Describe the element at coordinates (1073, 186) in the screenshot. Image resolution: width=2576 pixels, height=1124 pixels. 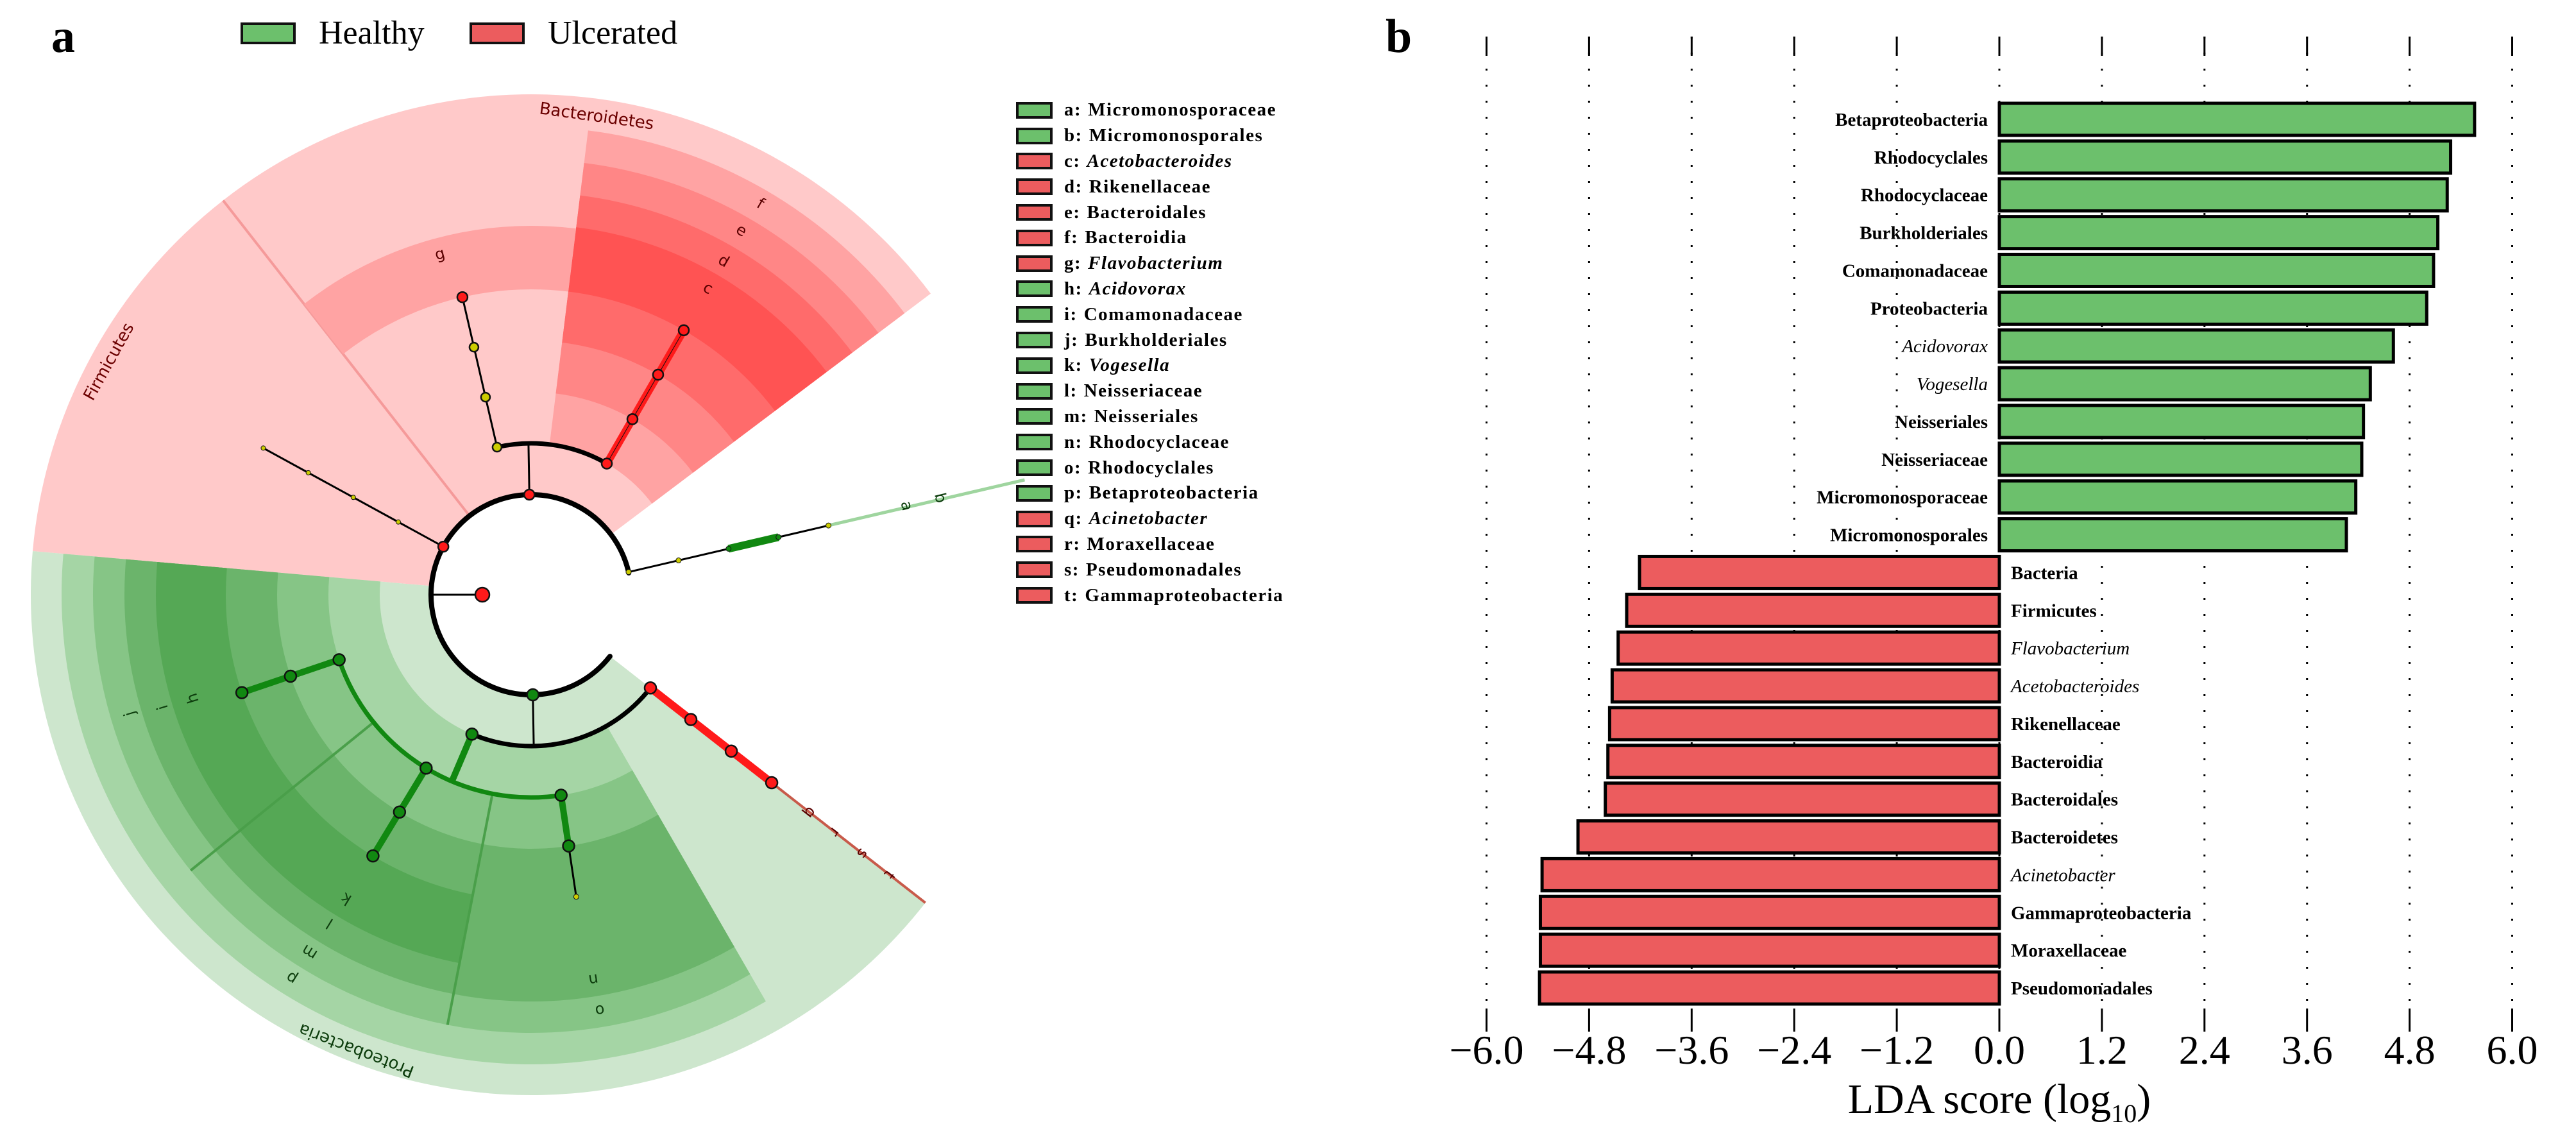
I see `taxa-key: d:` at that location.